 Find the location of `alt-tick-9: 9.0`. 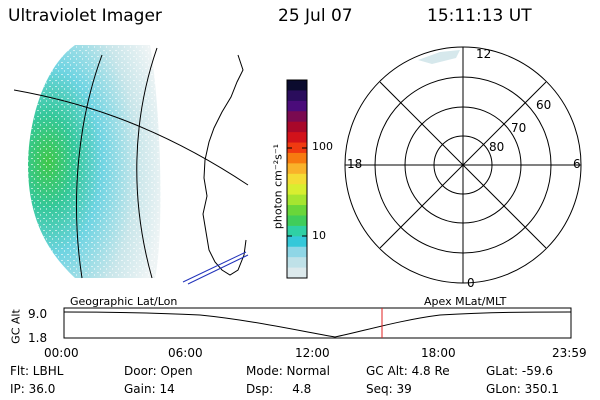

alt-tick-9: 9.0 is located at coordinates (38, 314).